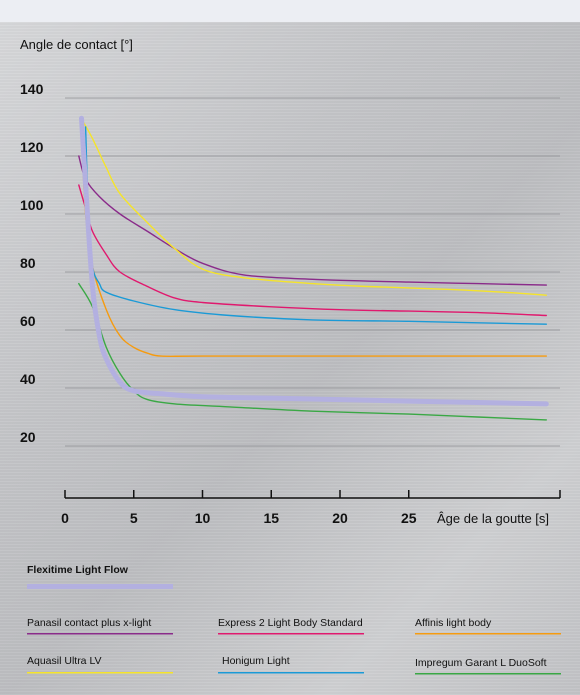 This screenshot has width=580, height=695. I want to click on top-band, so click(290, 11).